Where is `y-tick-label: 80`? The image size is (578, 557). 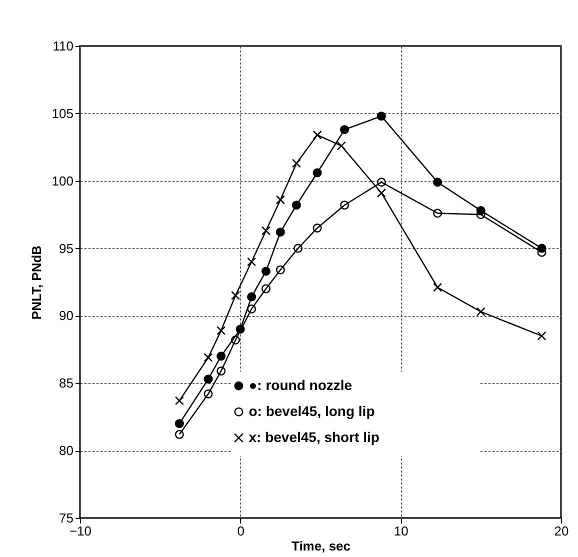 y-tick-label: 80 is located at coordinates (66, 450).